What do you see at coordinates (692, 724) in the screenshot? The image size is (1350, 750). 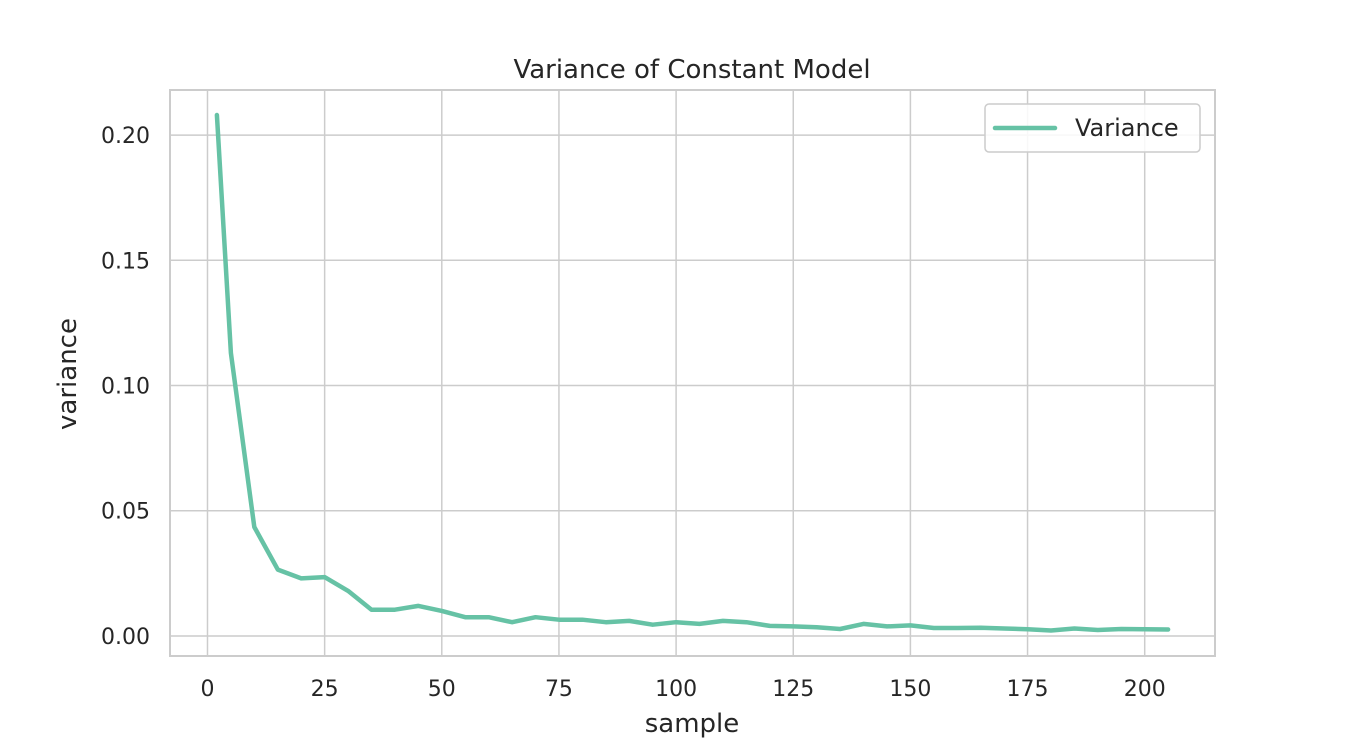 I see `x-axis-label: sample` at bounding box center [692, 724].